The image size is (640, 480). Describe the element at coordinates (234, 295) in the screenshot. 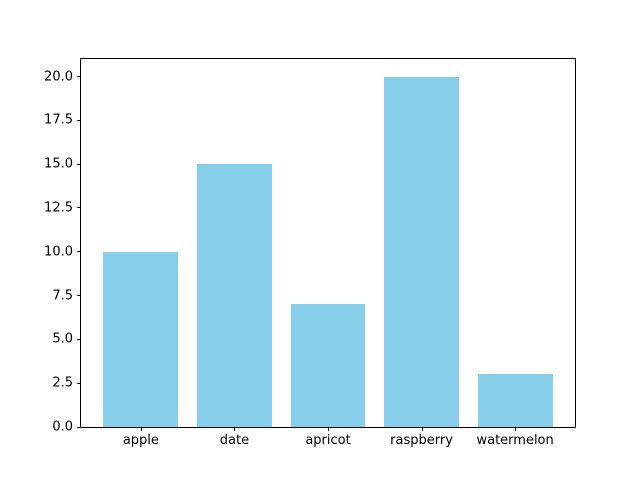

I see `bar-date` at that location.